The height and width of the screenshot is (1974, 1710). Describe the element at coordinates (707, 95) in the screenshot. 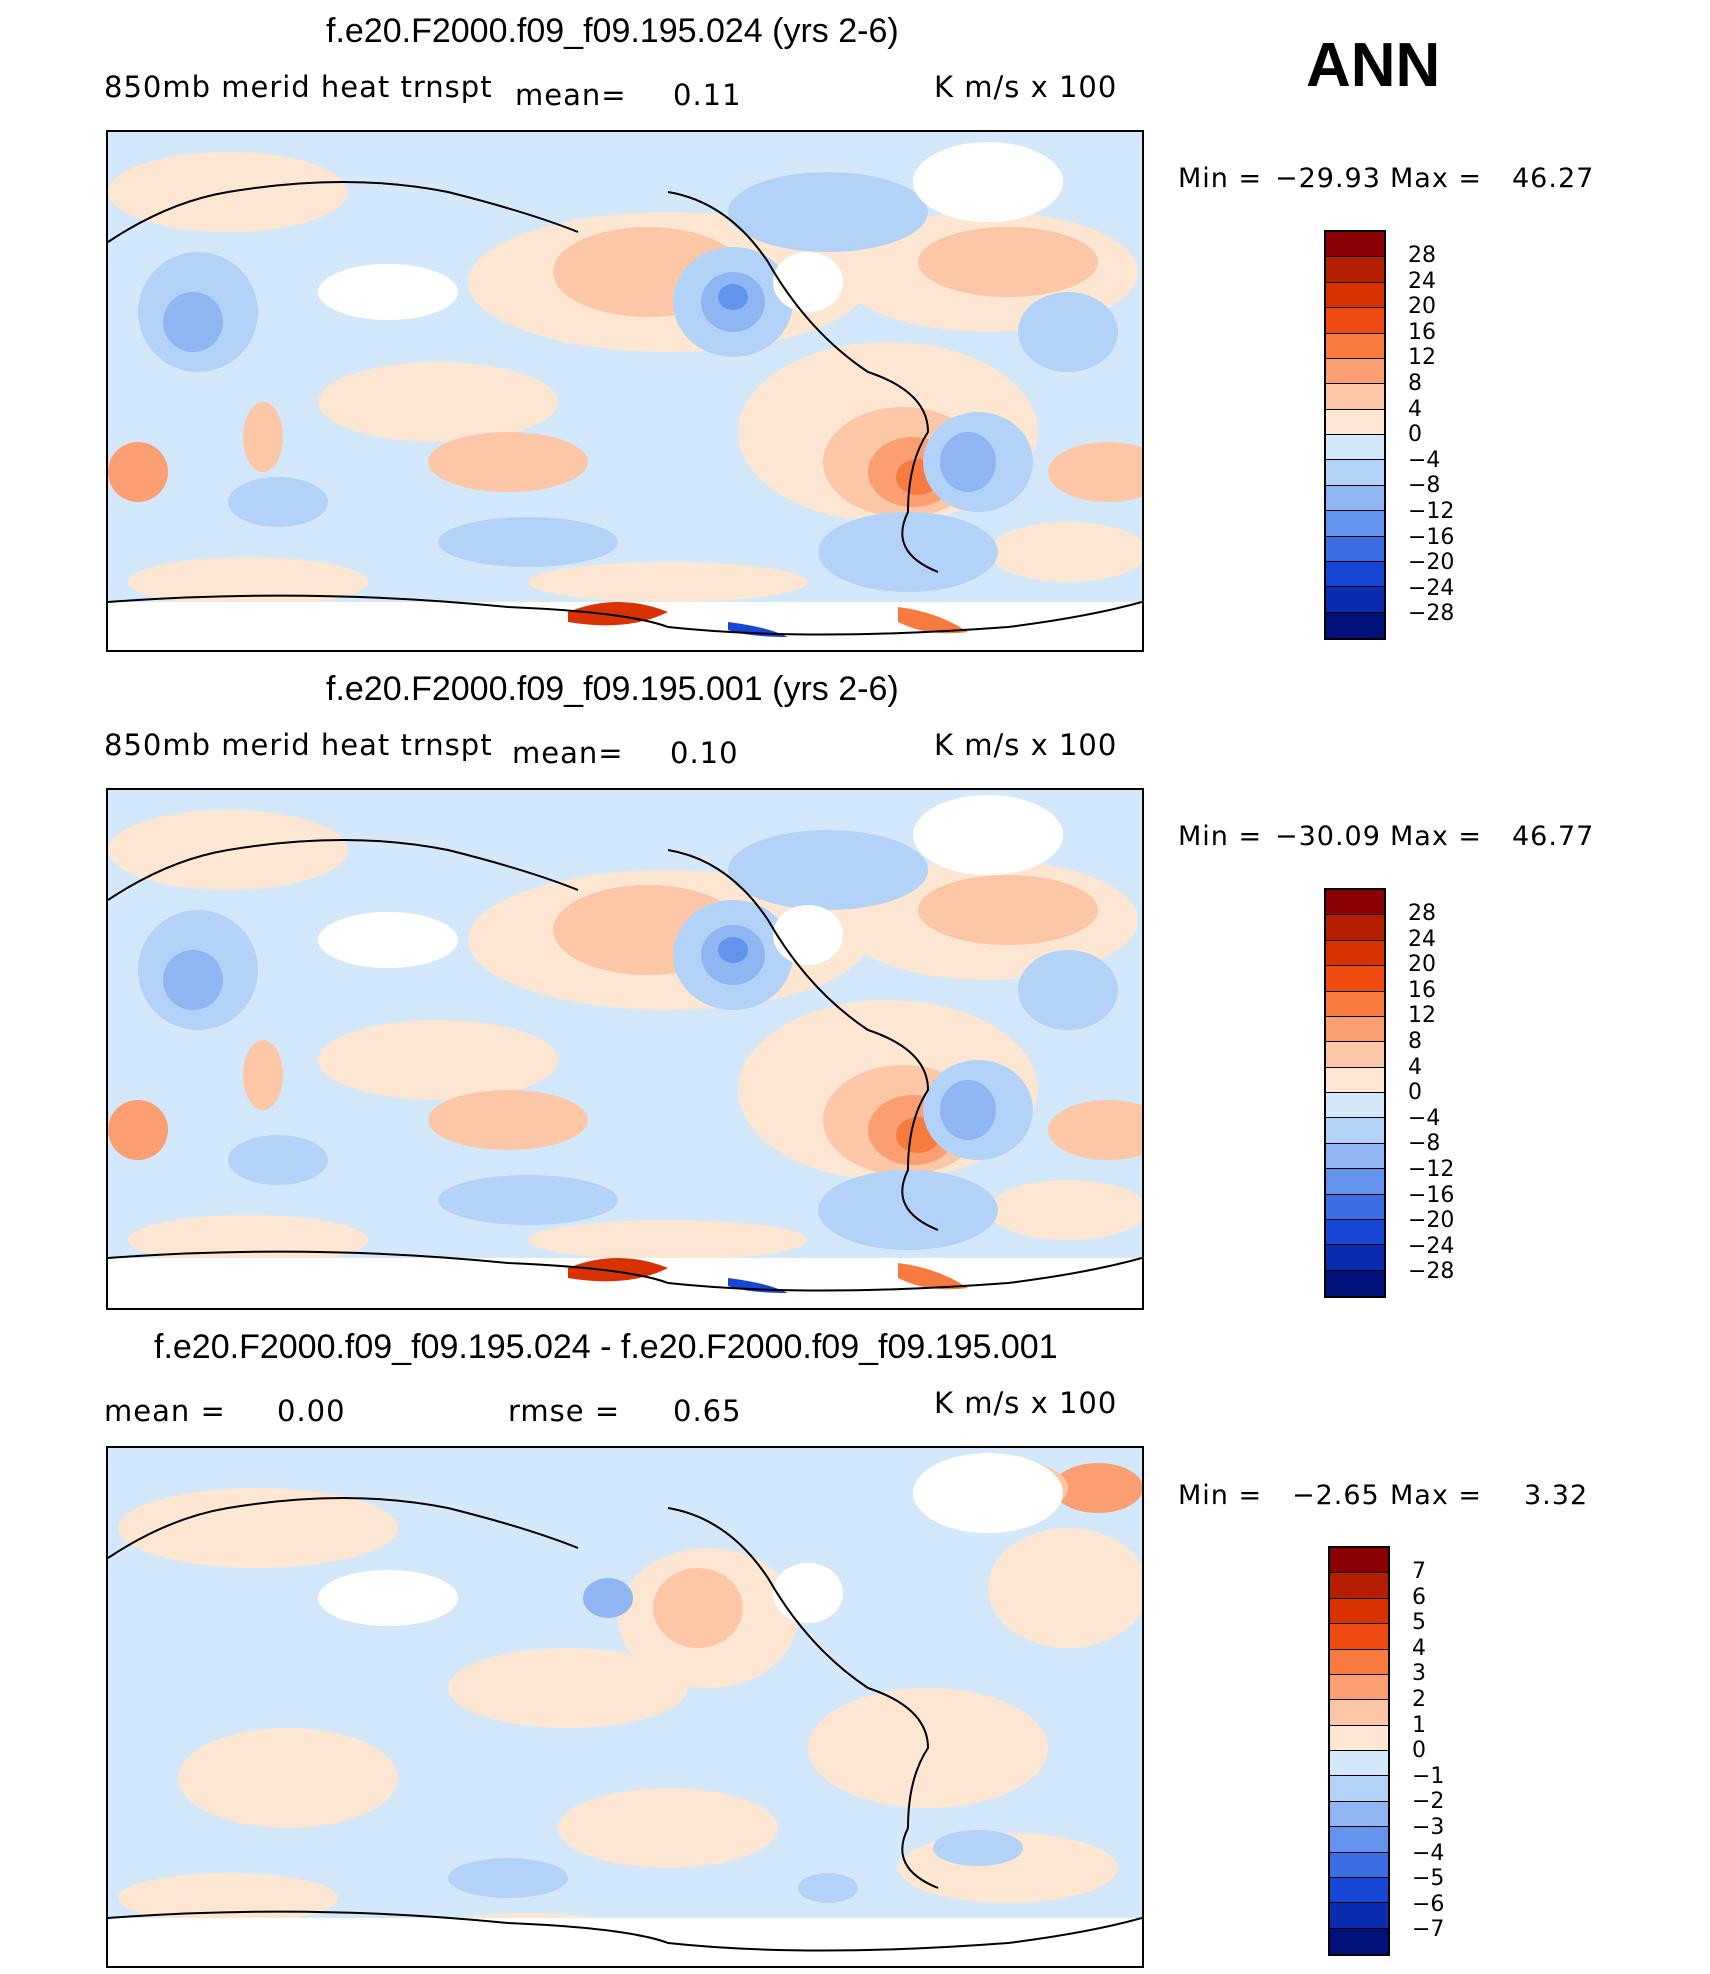

I see `panel1-mean-value: 0.11` at that location.